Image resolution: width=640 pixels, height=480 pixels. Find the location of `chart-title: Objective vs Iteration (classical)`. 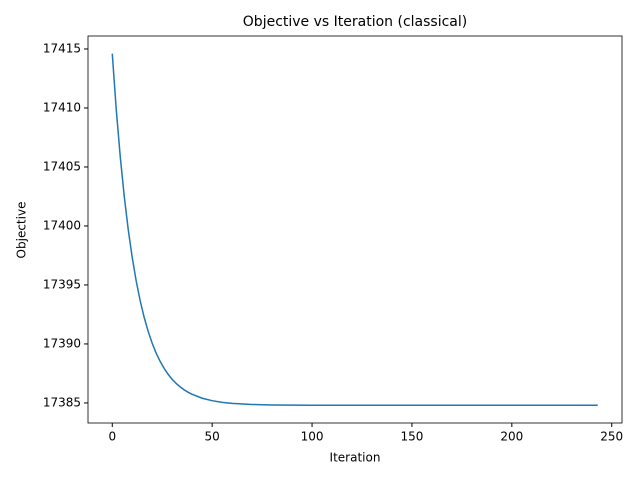

chart-title: Objective vs Iteration (classical) is located at coordinates (355, 22).